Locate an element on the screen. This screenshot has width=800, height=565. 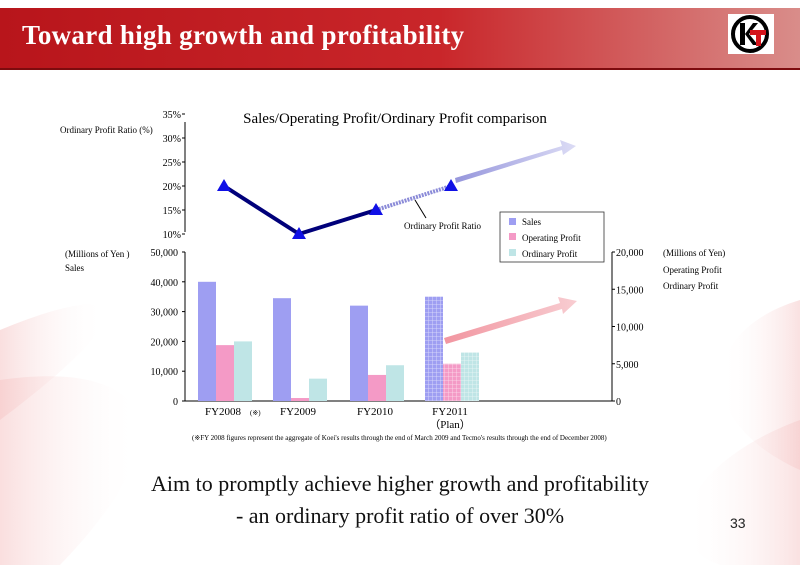
tagline-line2: - an ordinary profit ratio of over 30% is located at coordinates (400, 515).